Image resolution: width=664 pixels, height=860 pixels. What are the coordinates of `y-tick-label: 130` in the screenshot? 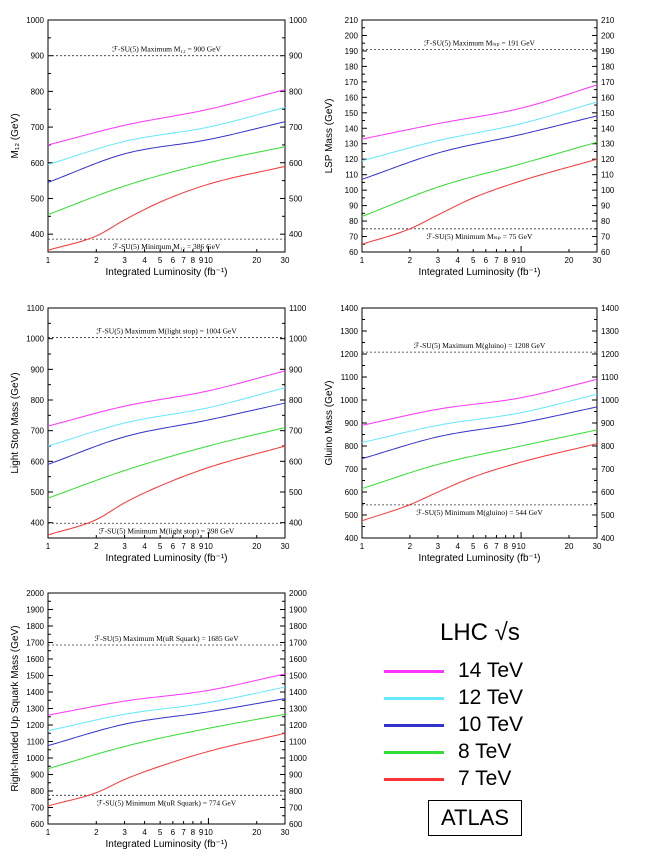 It's located at (352, 144).